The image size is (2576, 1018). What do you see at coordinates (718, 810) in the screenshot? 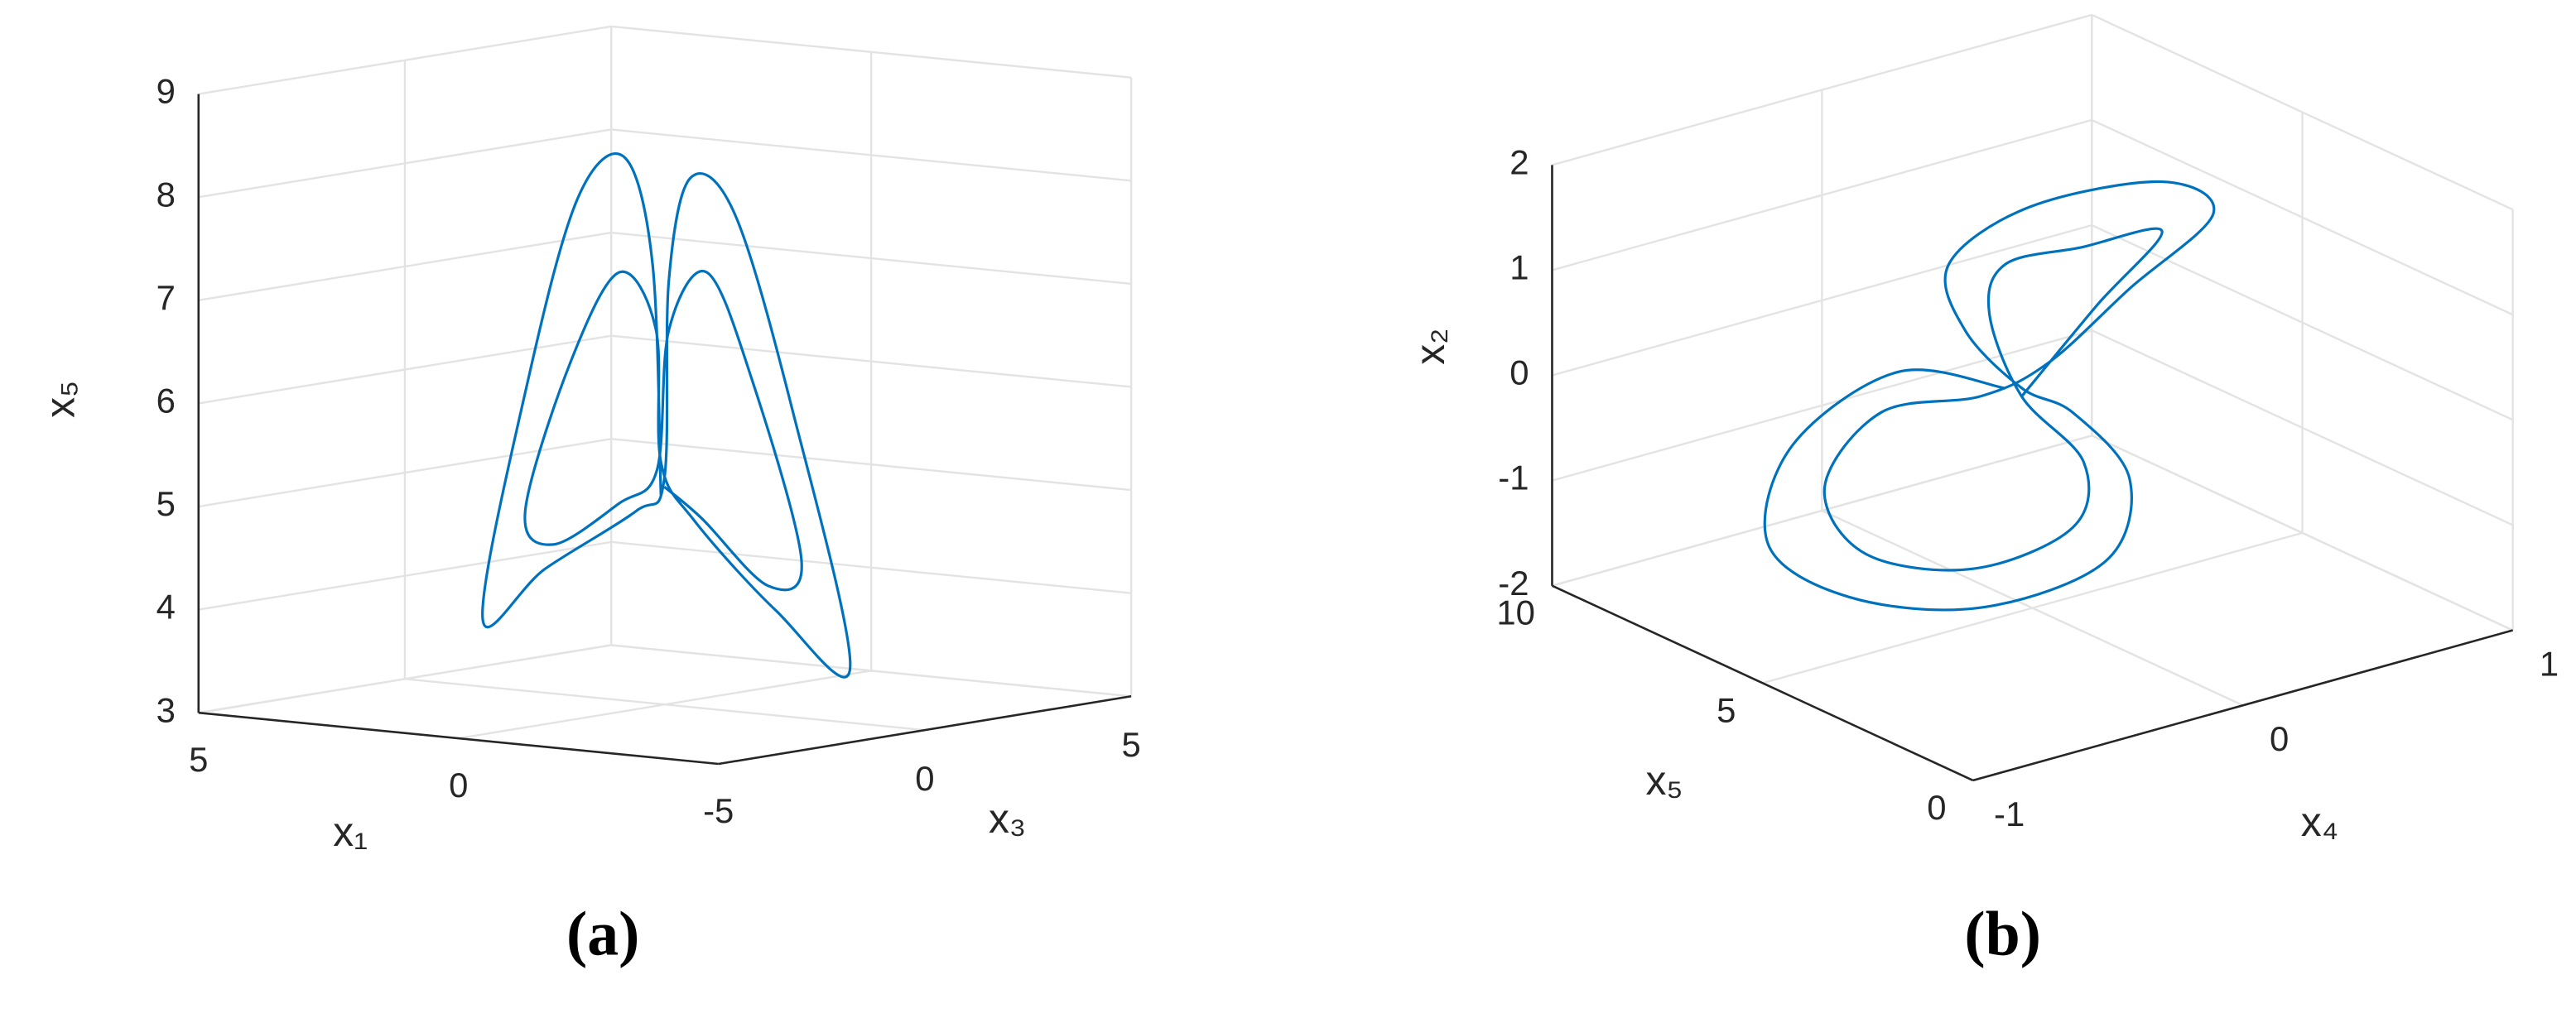
I see `x-tick-label: -5` at bounding box center [718, 810].